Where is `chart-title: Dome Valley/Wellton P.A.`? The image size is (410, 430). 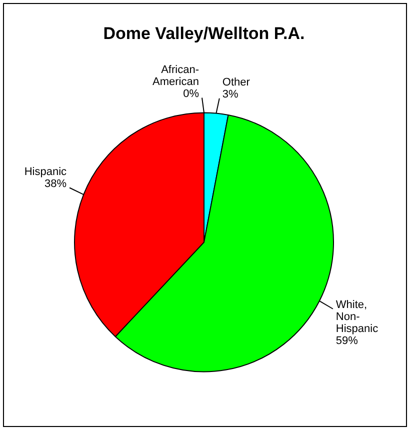
chart-title: Dome Valley/Wellton P.A. is located at coordinates (204, 33).